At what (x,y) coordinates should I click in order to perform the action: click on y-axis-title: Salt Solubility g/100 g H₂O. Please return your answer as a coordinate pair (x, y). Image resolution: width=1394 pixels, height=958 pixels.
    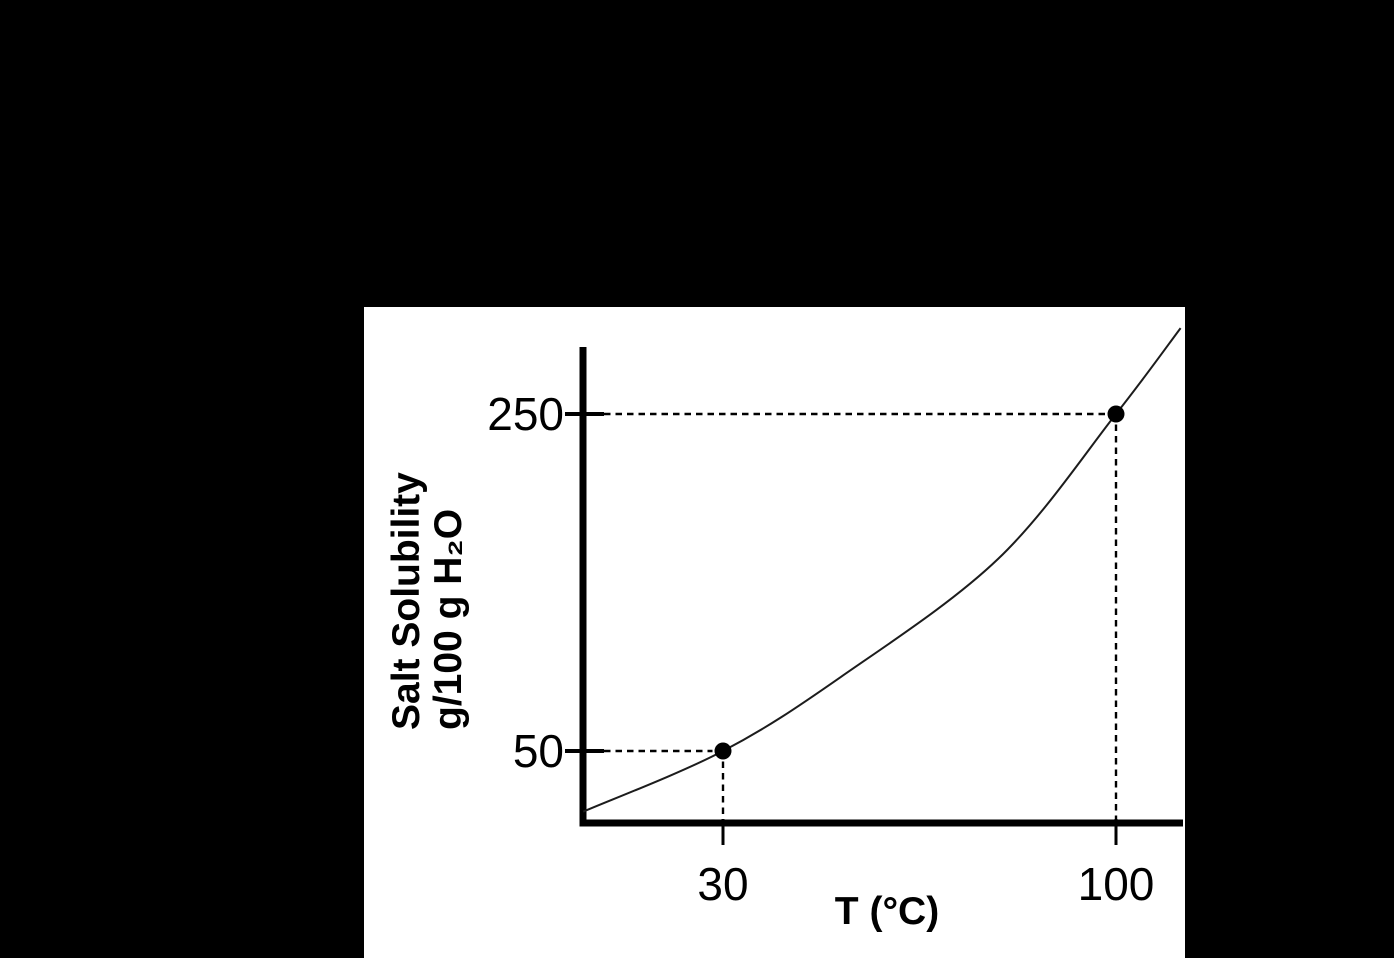
    Looking at the image, I should click on (427, 570).